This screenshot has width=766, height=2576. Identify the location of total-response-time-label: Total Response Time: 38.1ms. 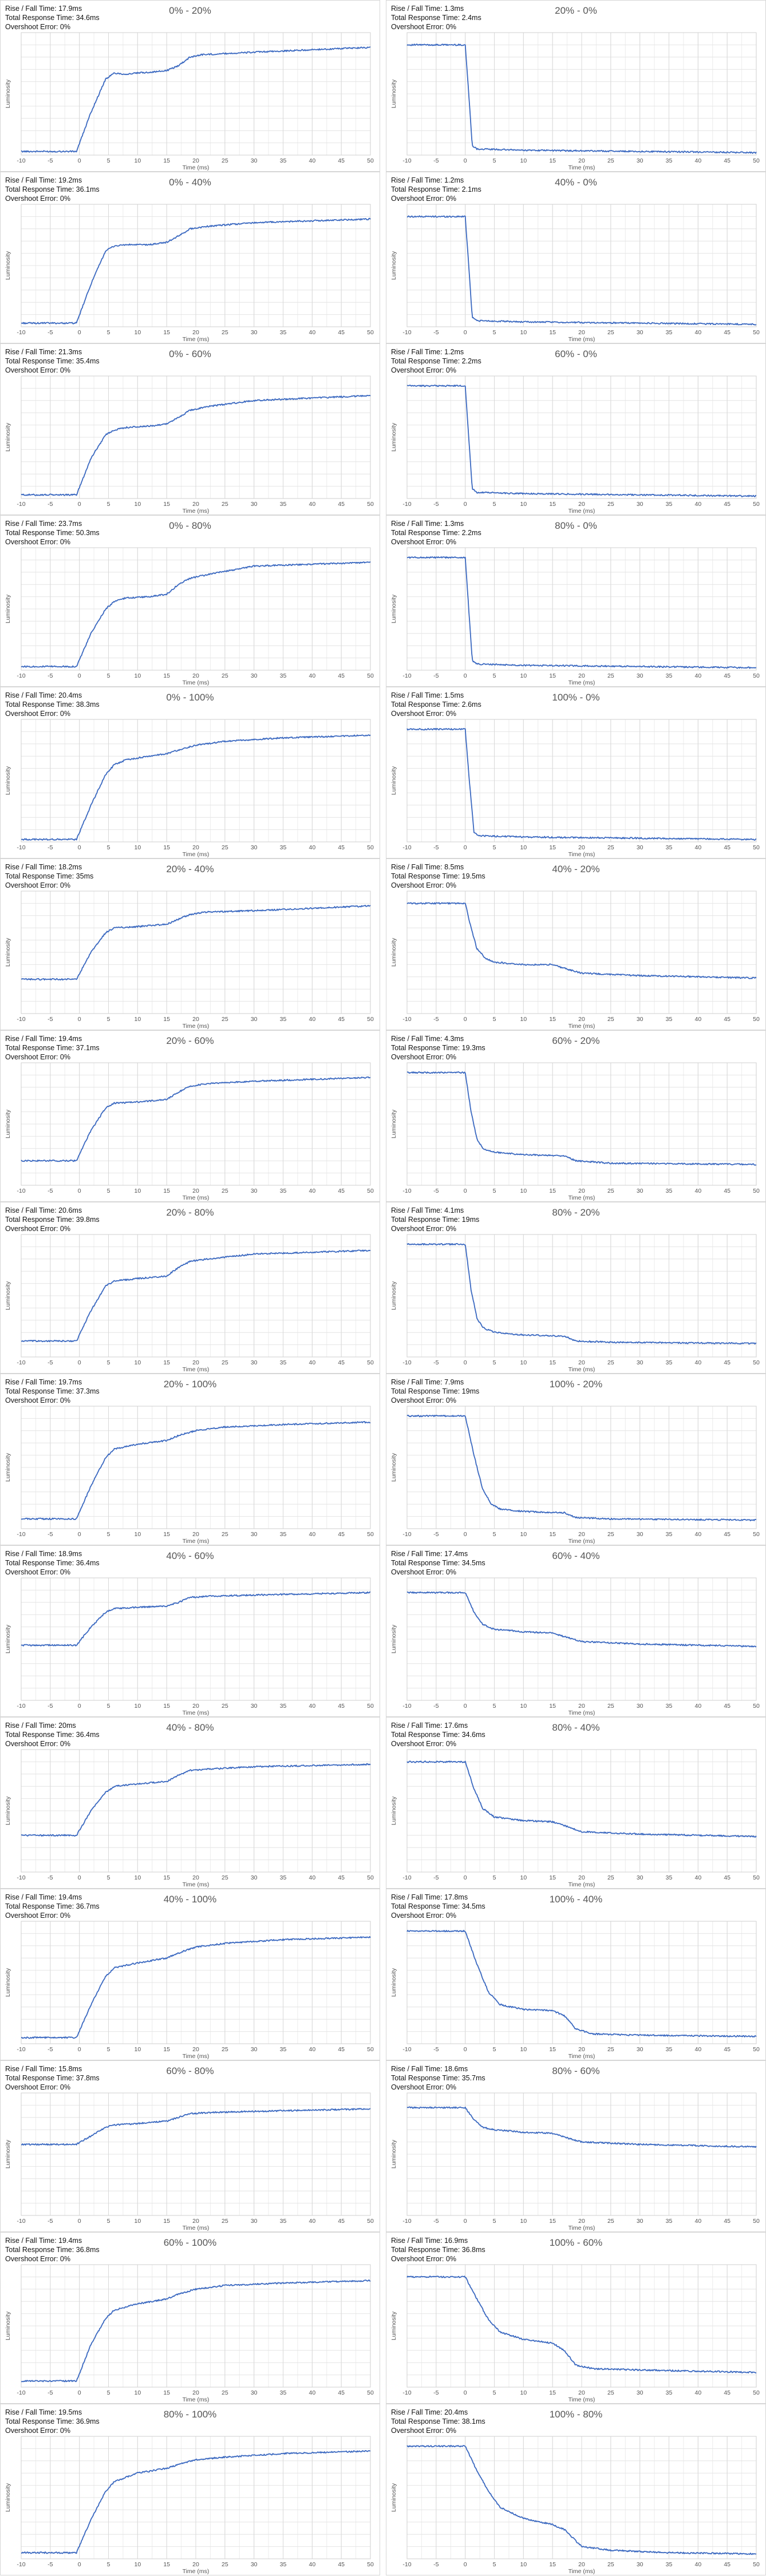
(438, 2421).